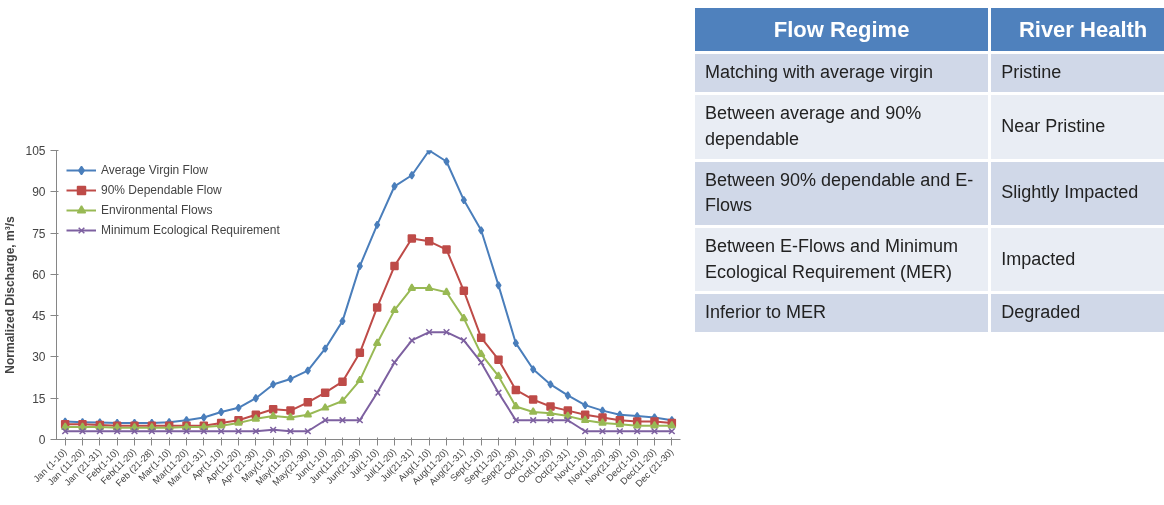  I want to click on y-tick-label: 75, so click(39, 233).